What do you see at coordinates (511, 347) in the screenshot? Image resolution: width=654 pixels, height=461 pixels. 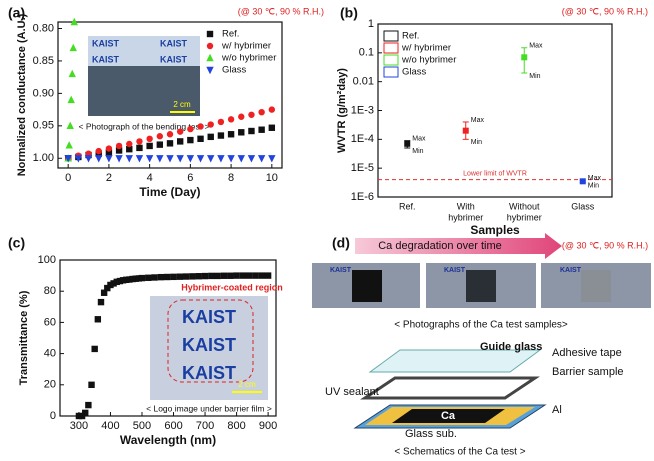 I see `label: Guide glass` at bounding box center [511, 347].